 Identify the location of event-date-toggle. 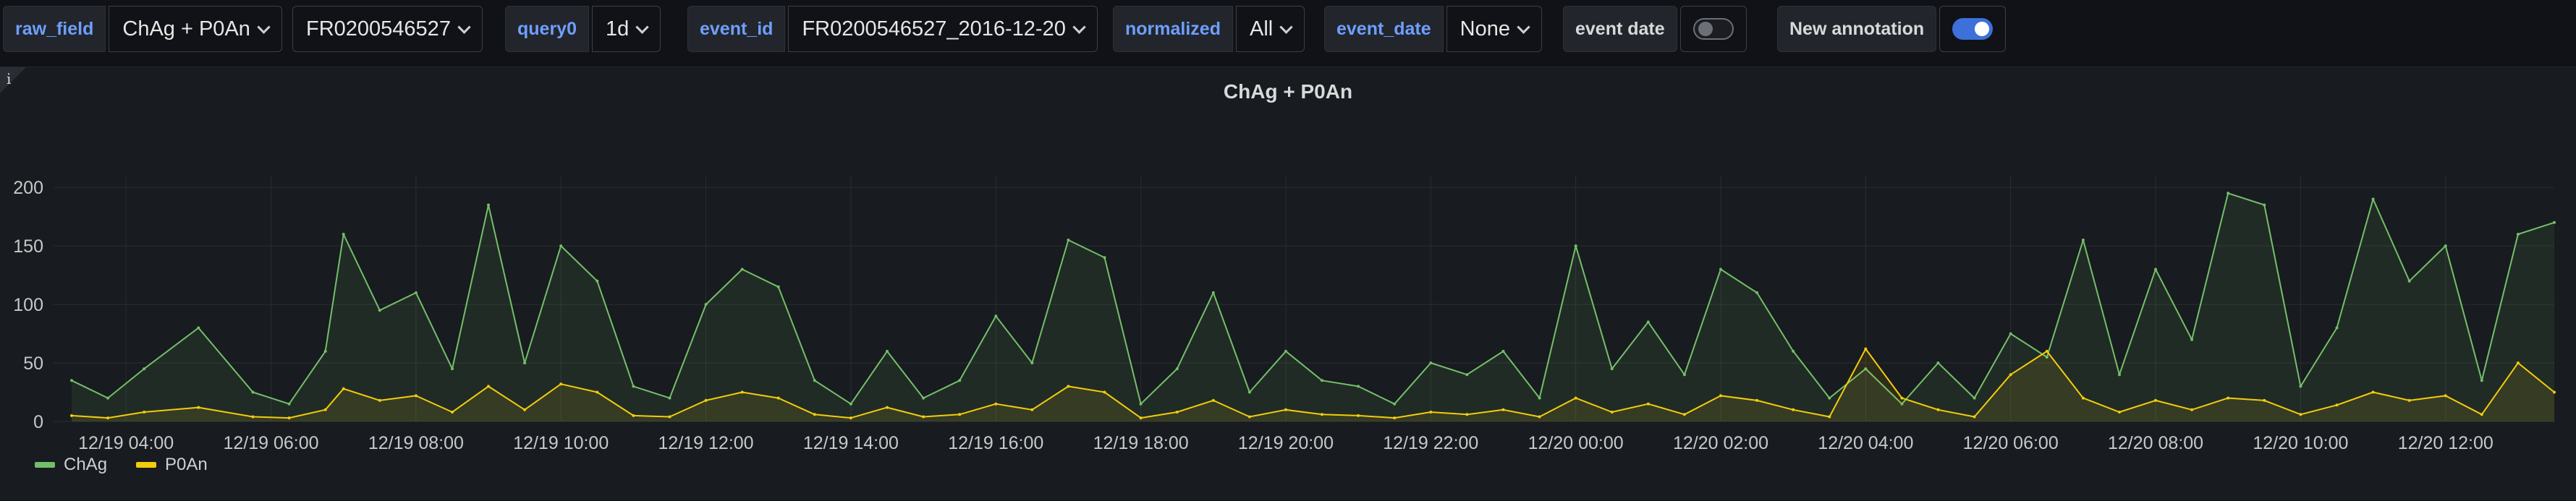
(1713, 29).